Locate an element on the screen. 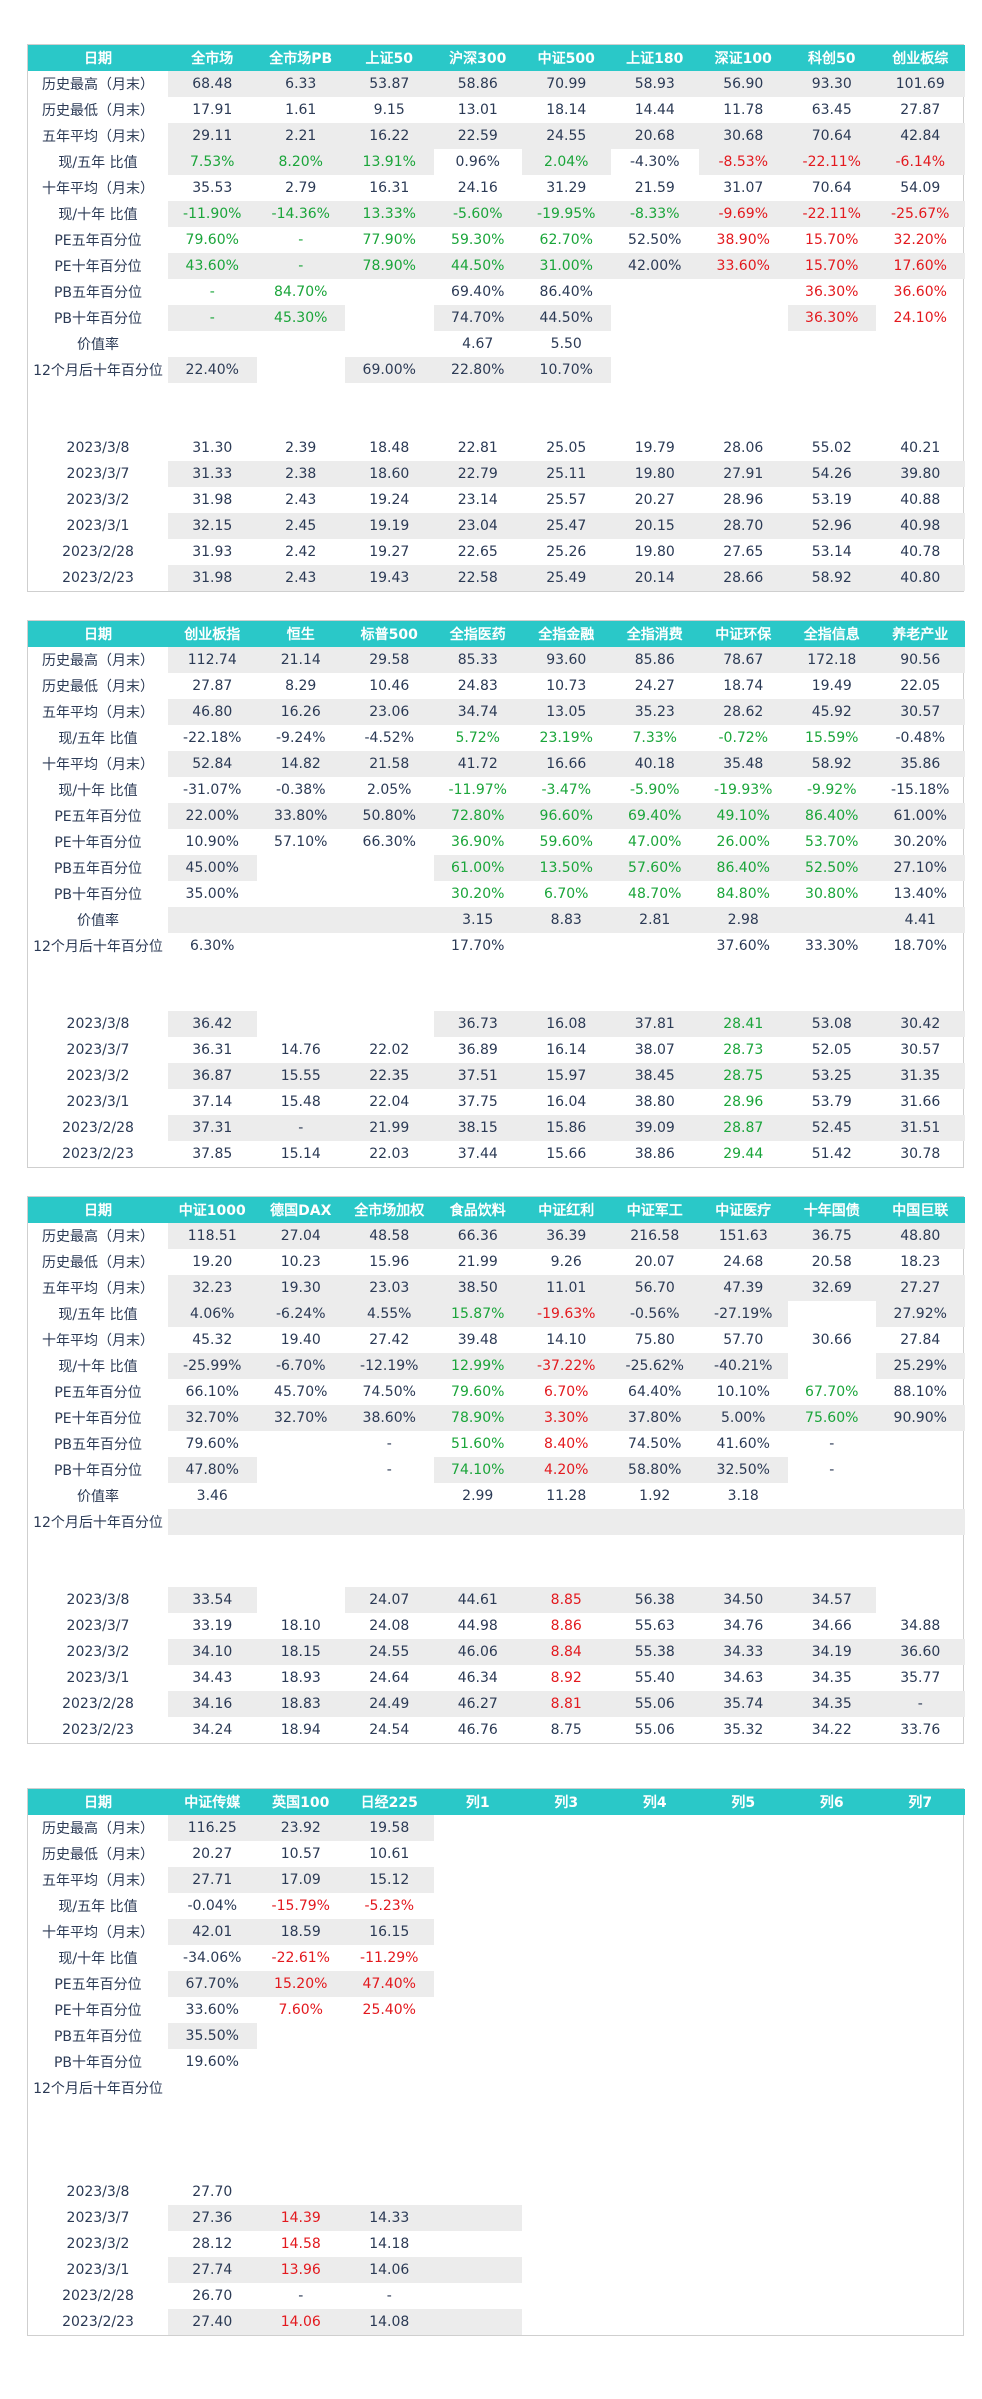  column-header: 中证500 is located at coordinates (566, 58).